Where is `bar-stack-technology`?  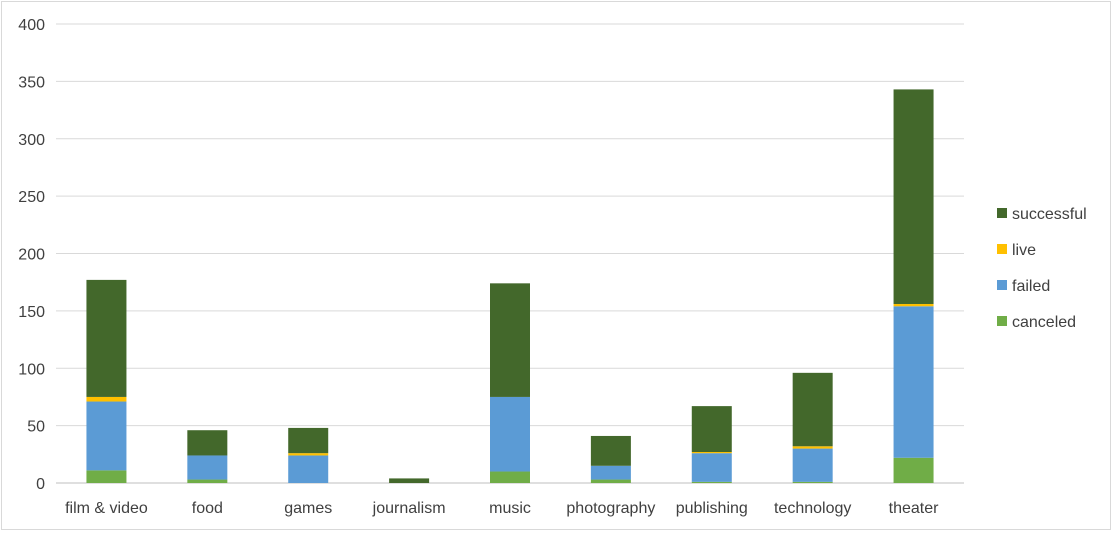
bar-stack-technology is located at coordinates (812, 427).